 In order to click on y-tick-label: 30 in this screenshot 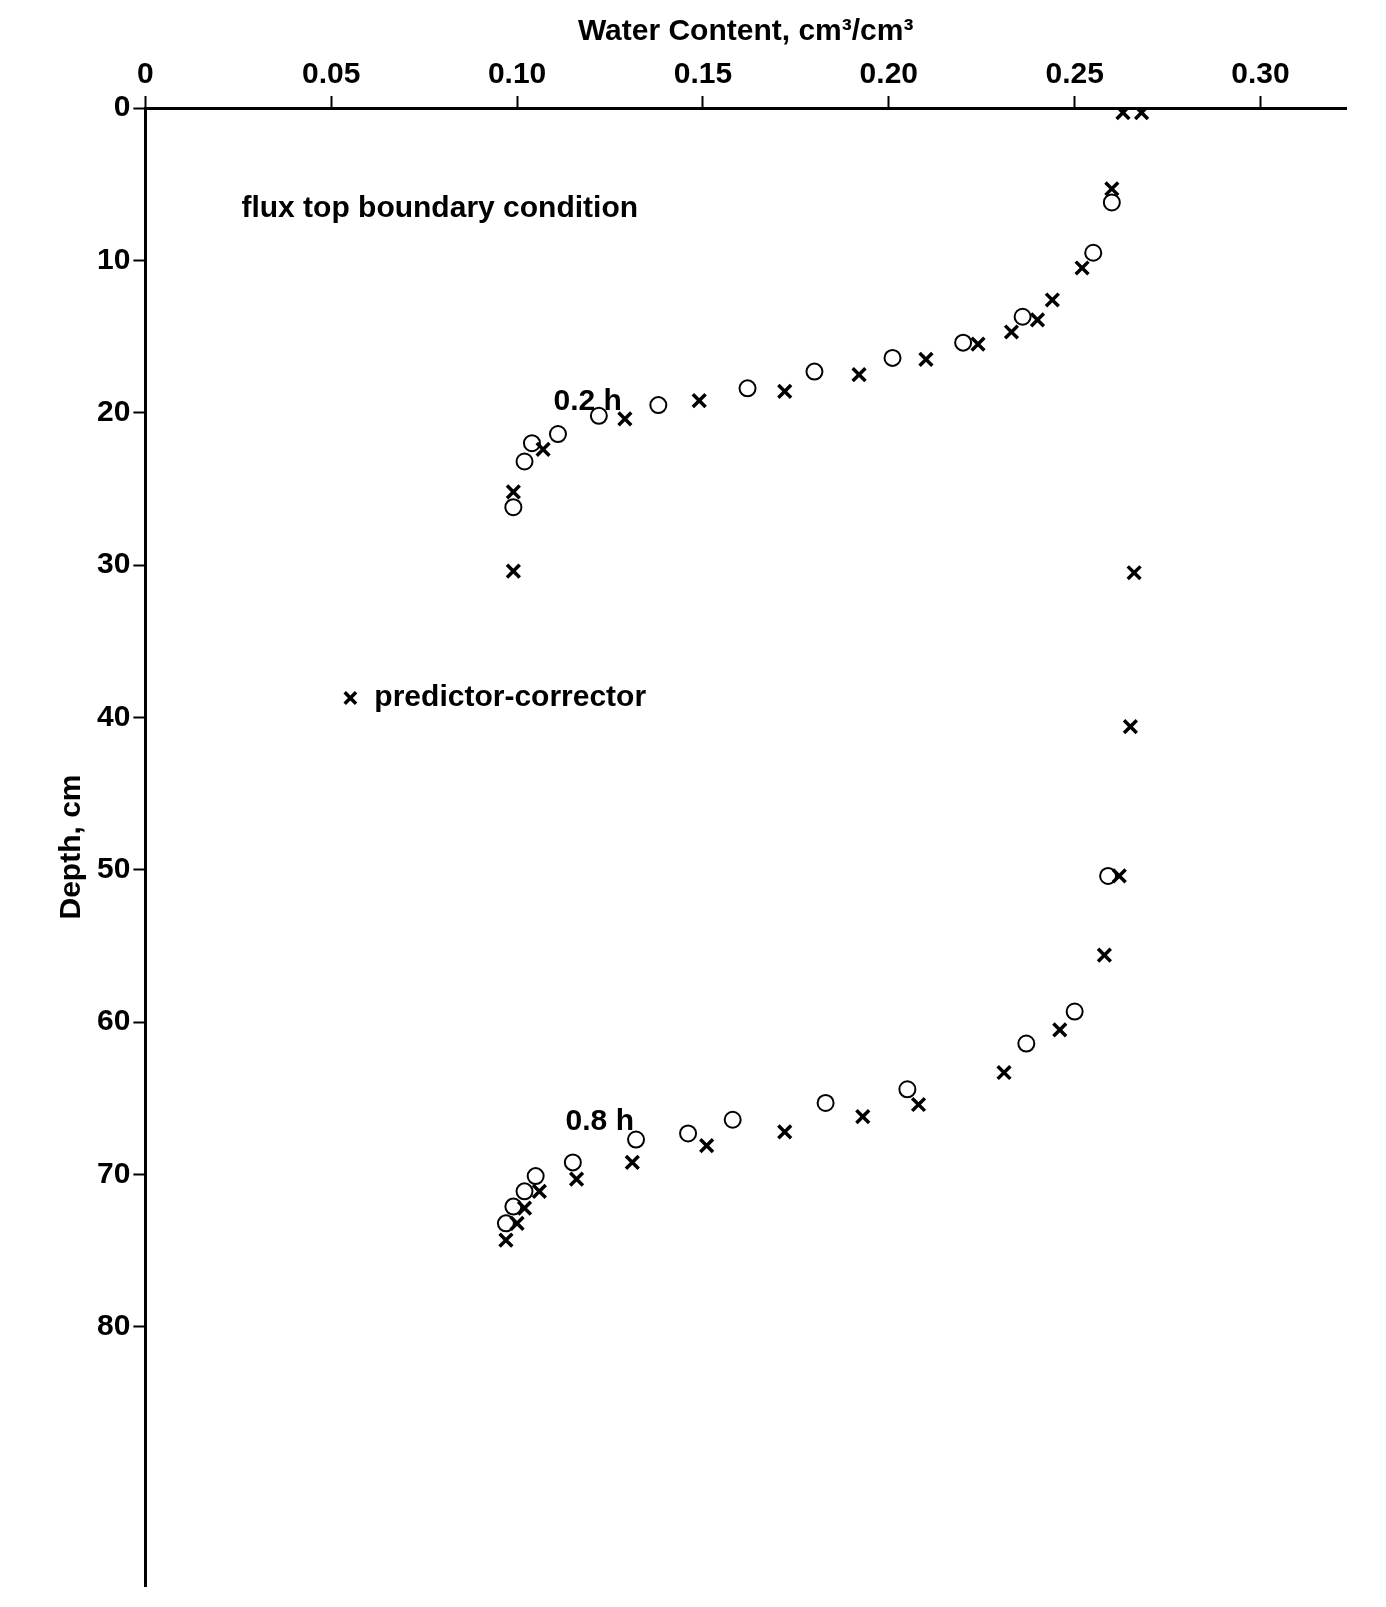, I will do `click(113, 563)`.